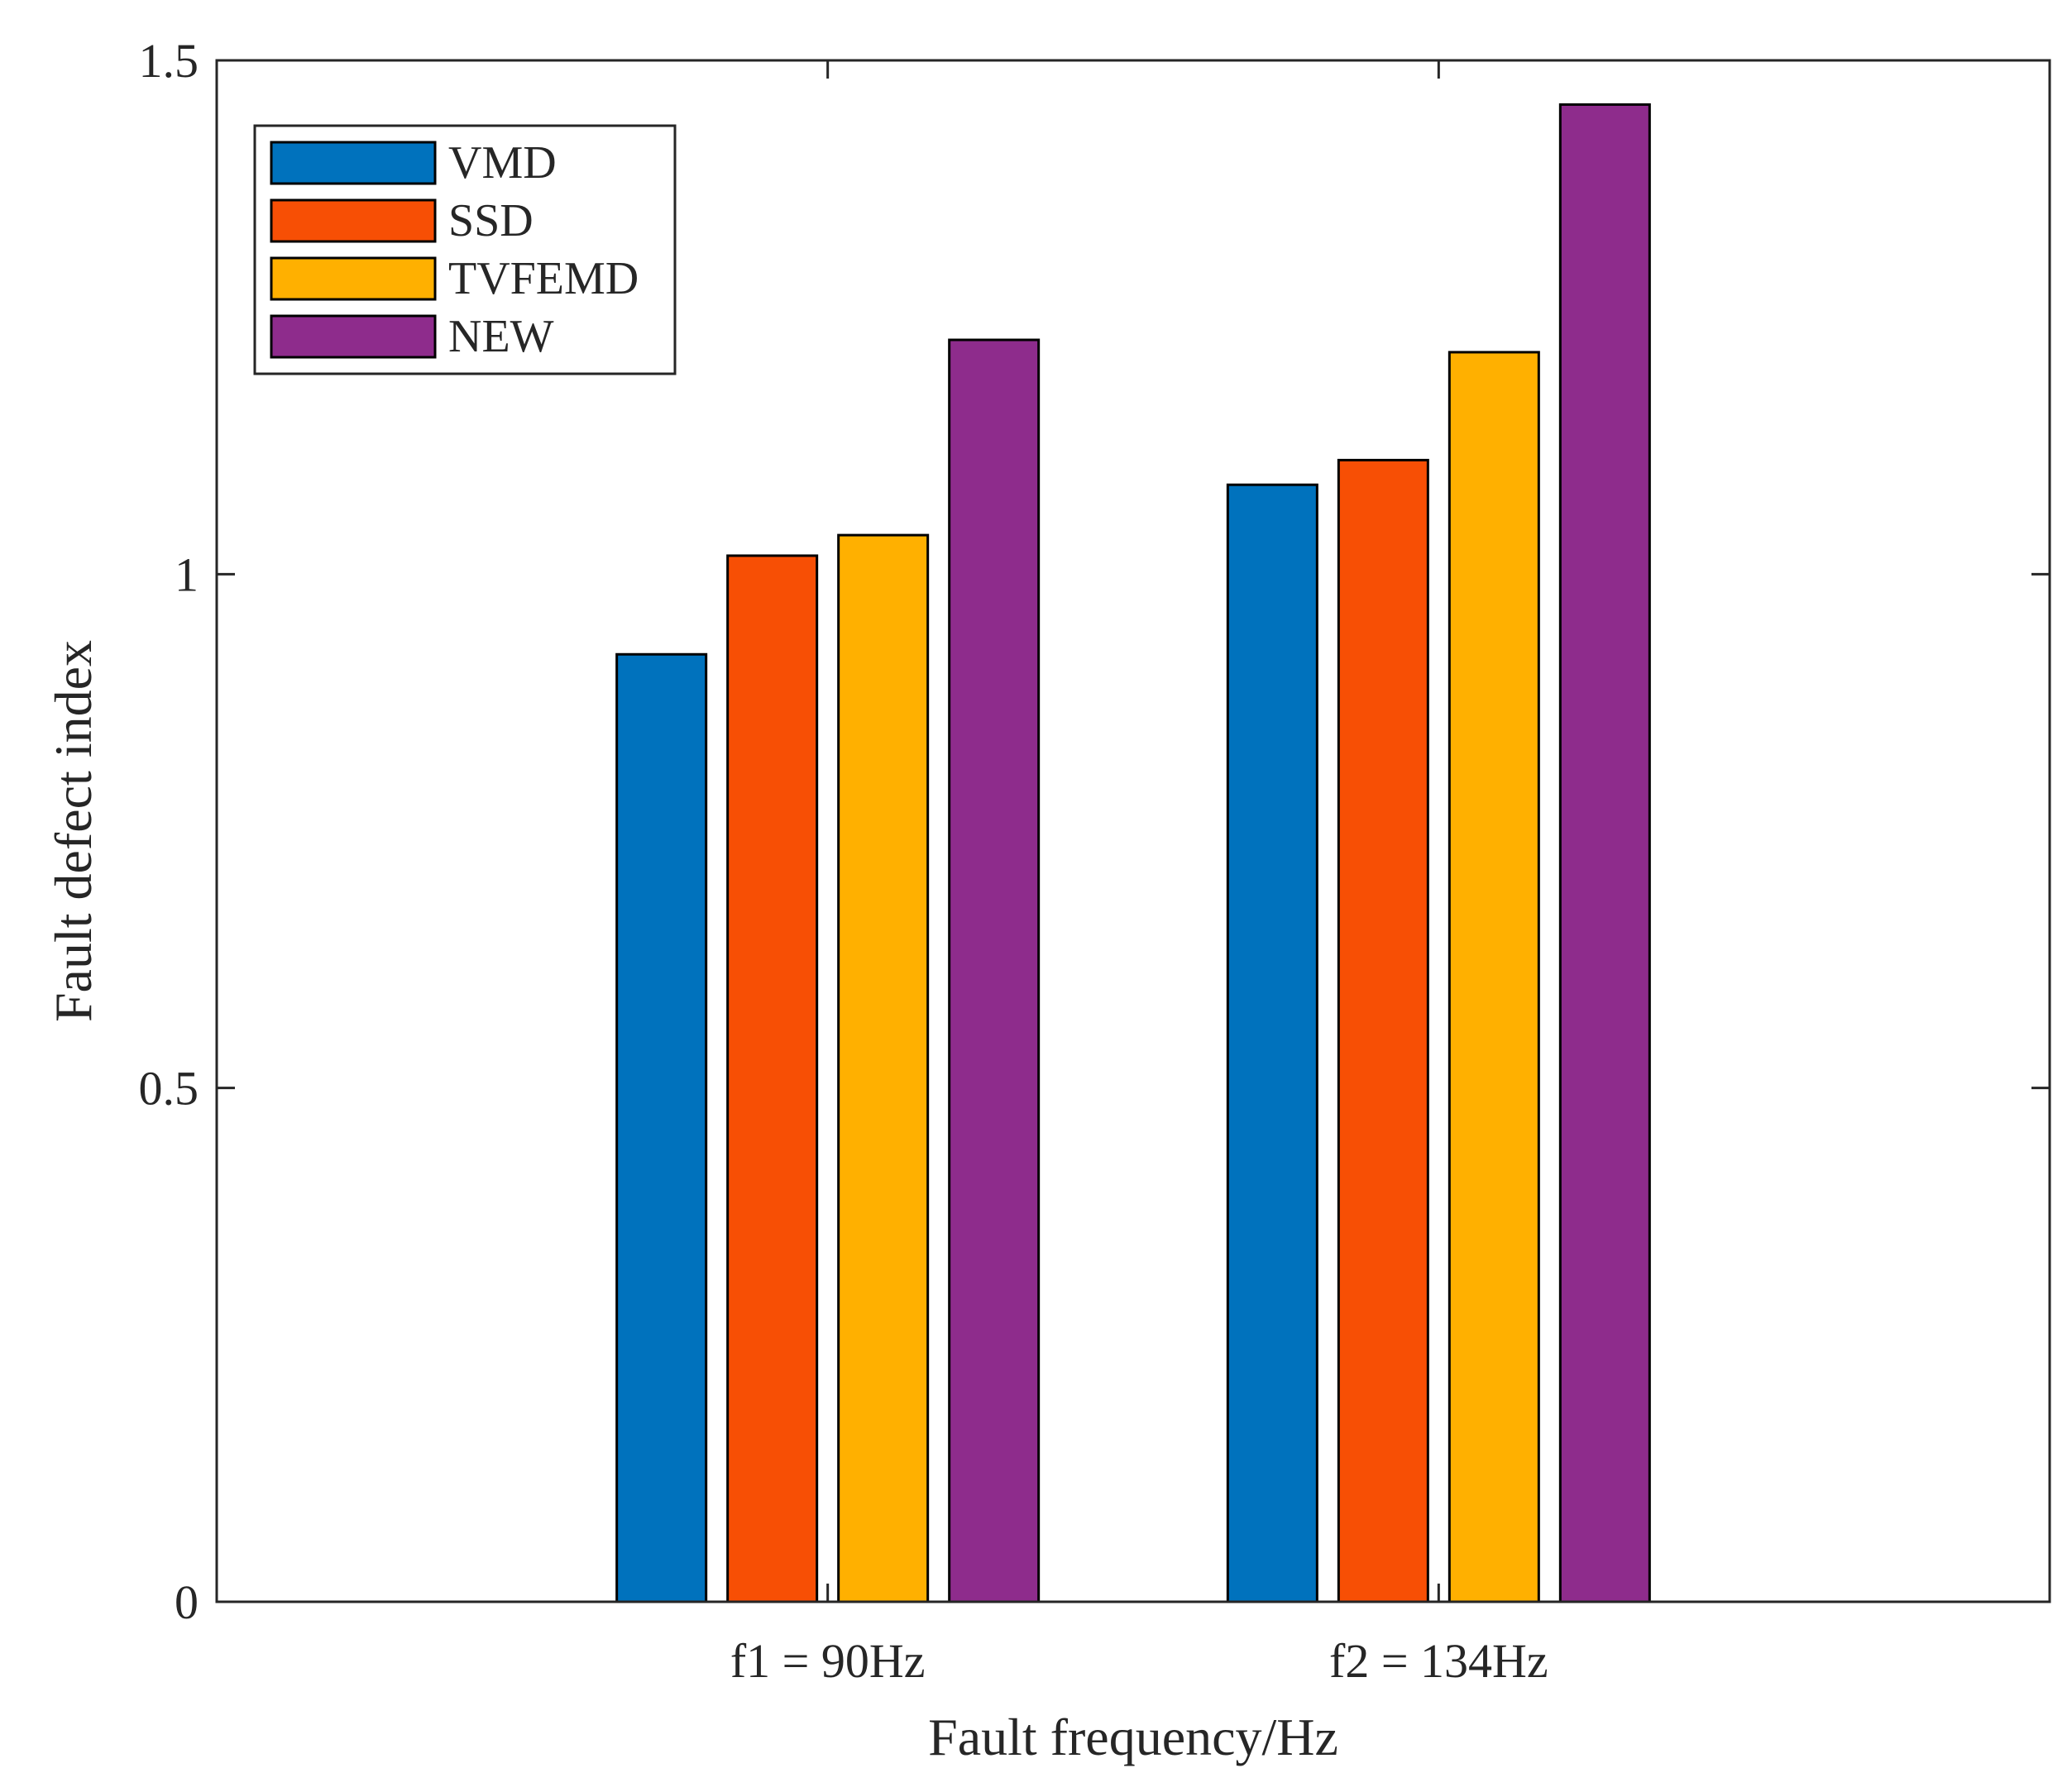 This screenshot has width=2072, height=1768. Describe the element at coordinates (187, 574) in the screenshot. I see `y-tick-label: 1` at that location.